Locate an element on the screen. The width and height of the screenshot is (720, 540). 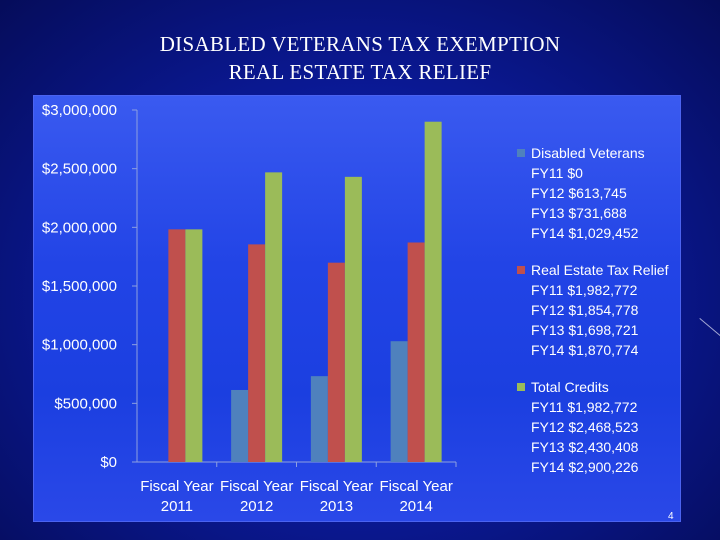
y-tick-label: $1,500,000 is located at coordinates (79, 286).